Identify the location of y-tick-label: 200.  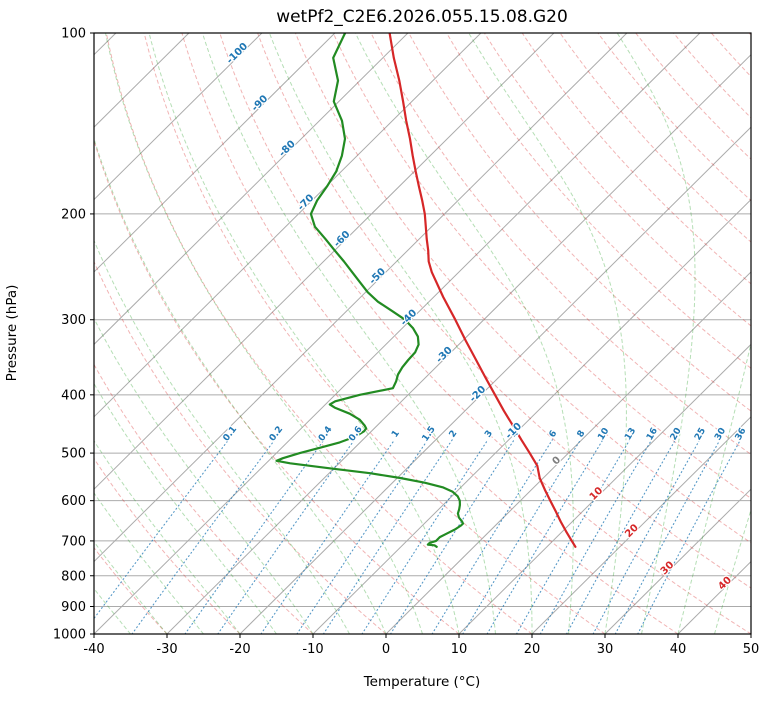
(73, 214).